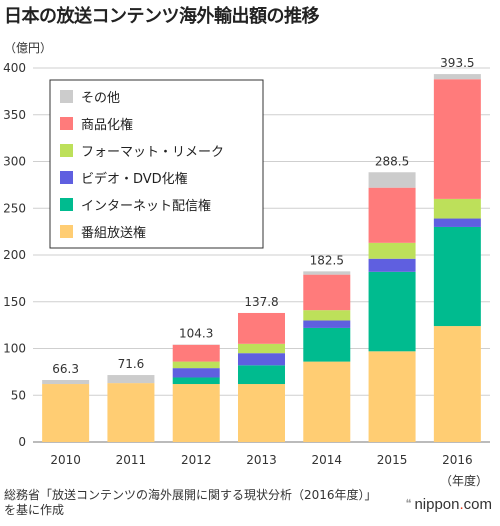 The width and height of the screenshot is (500, 526). Describe the element at coordinates (131, 460) in the screenshot. I see `x-tick-label: 2011` at that location.